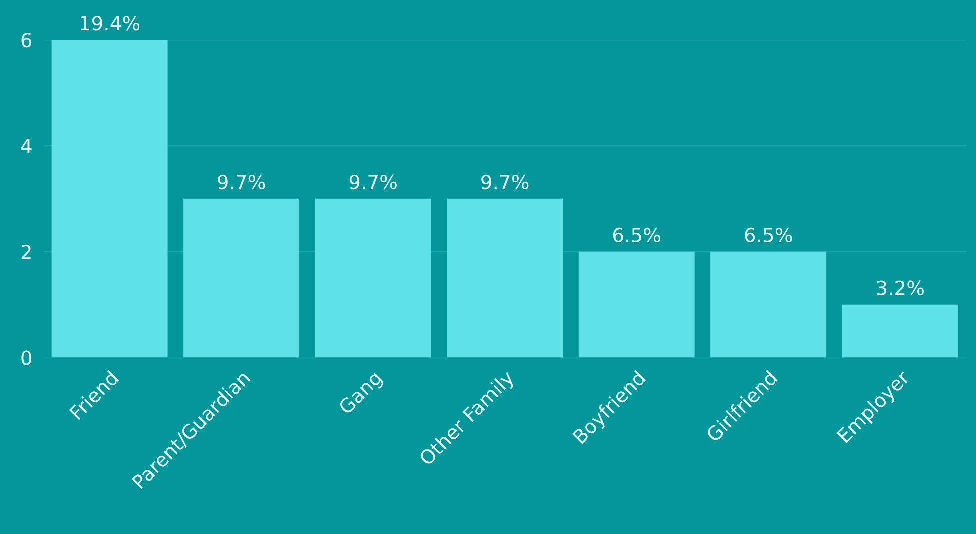 The height and width of the screenshot is (534, 976). Describe the element at coordinates (900, 288) in the screenshot. I see `annotation: 3.2%` at that location.